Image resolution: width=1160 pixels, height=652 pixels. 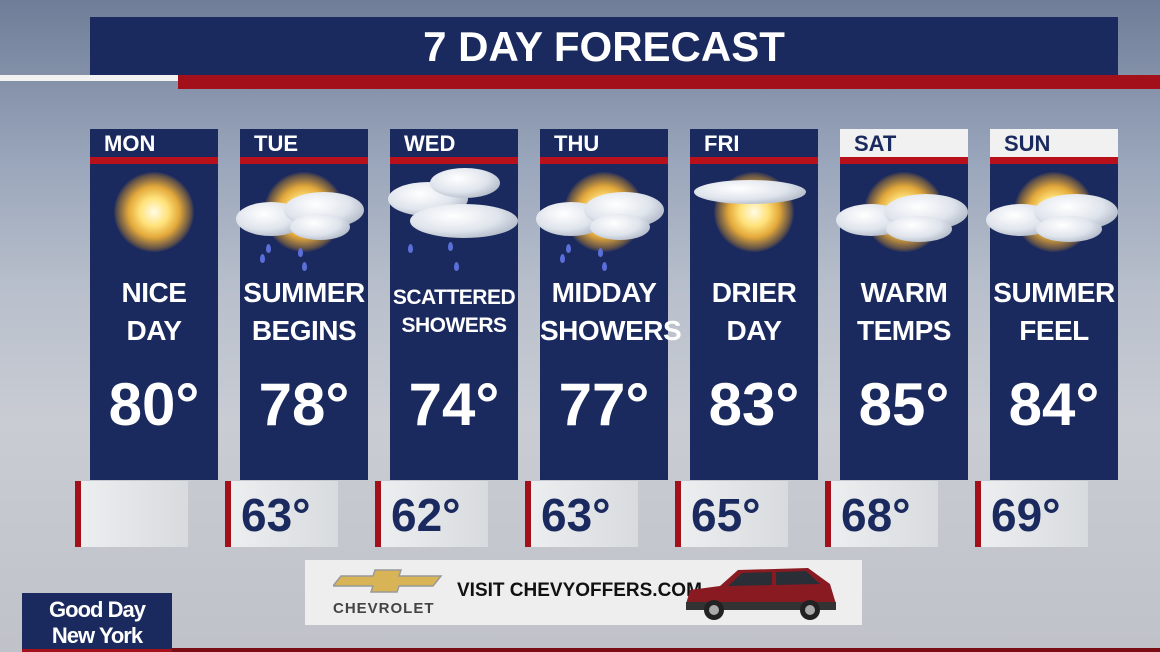 I want to click on ad-text: VISIT CHEVYOFFERS.COM, so click(x=579, y=590).